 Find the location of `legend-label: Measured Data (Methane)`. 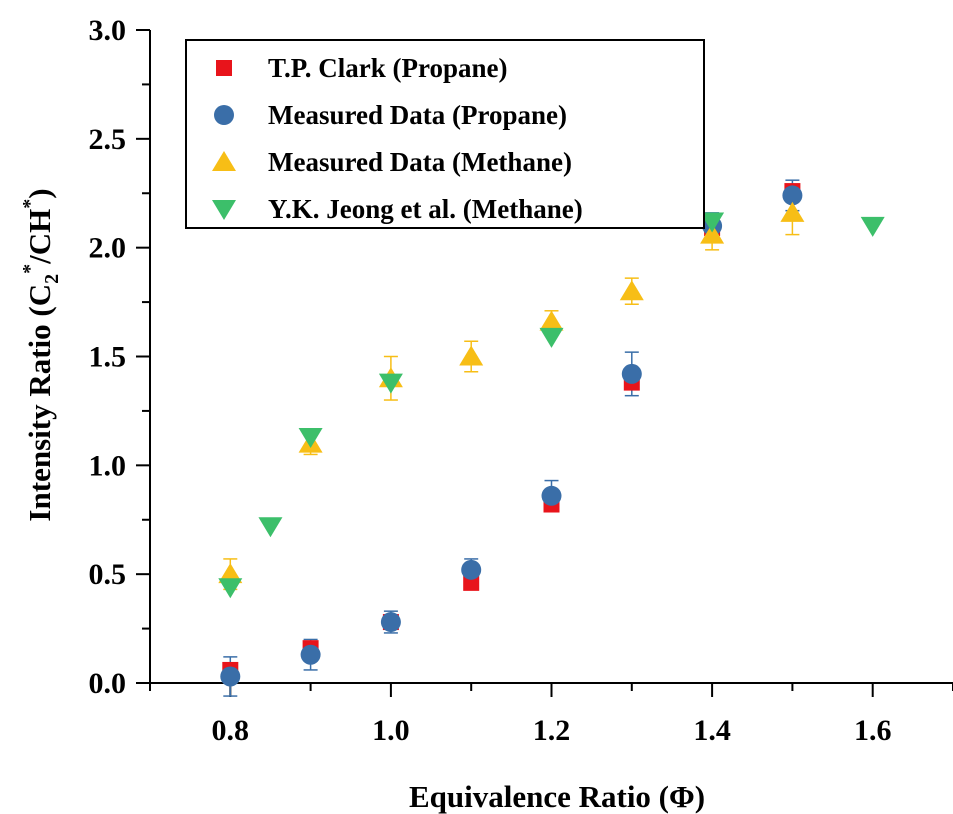

legend-label: Measured Data (Methane) is located at coordinates (420, 162).